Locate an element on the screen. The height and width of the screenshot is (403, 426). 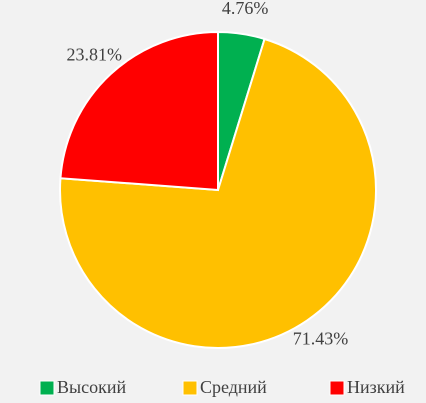
data-label: 23.81% is located at coordinates (94, 55).